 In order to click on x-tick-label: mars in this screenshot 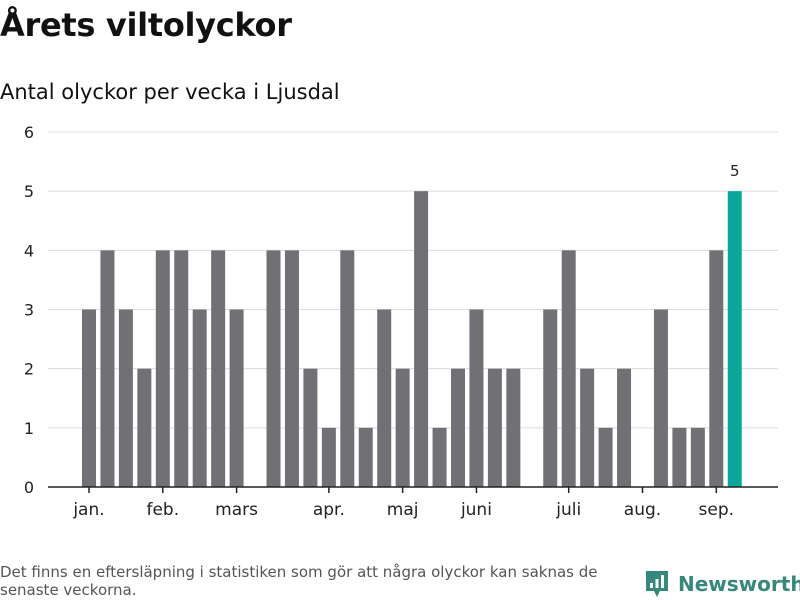, I will do `click(236, 510)`.